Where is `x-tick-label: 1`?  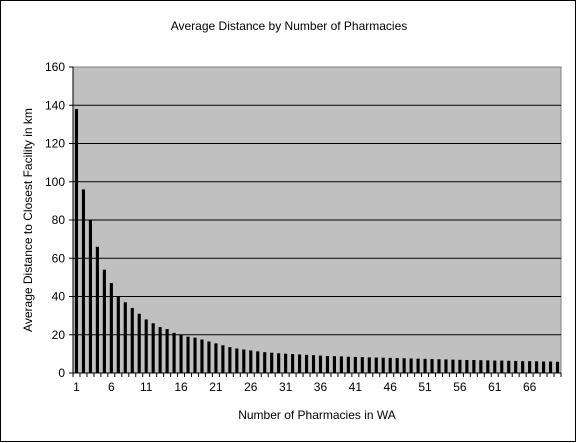 x-tick-label: 1 is located at coordinates (76, 387).